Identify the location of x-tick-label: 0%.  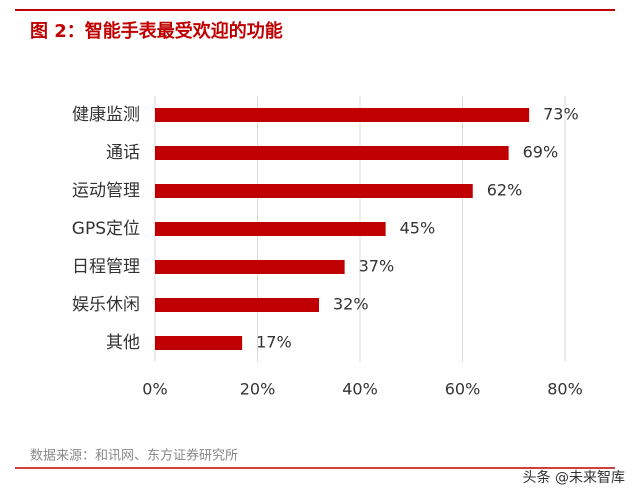
(154, 389).